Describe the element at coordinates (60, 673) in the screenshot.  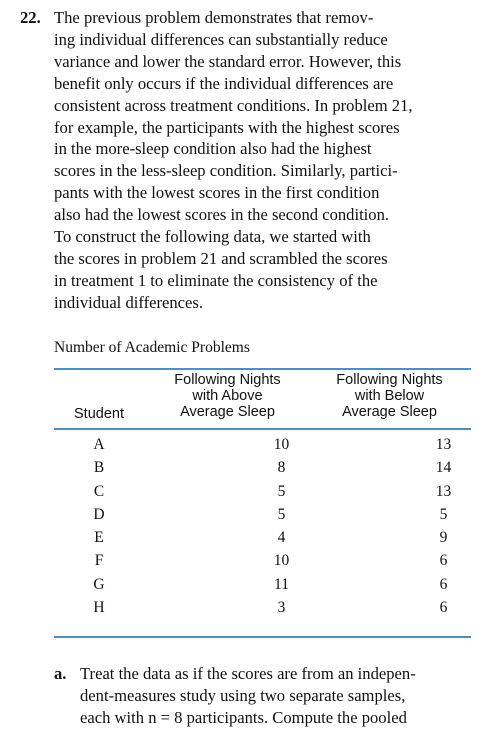
I see `part-a-label: a.` at that location.